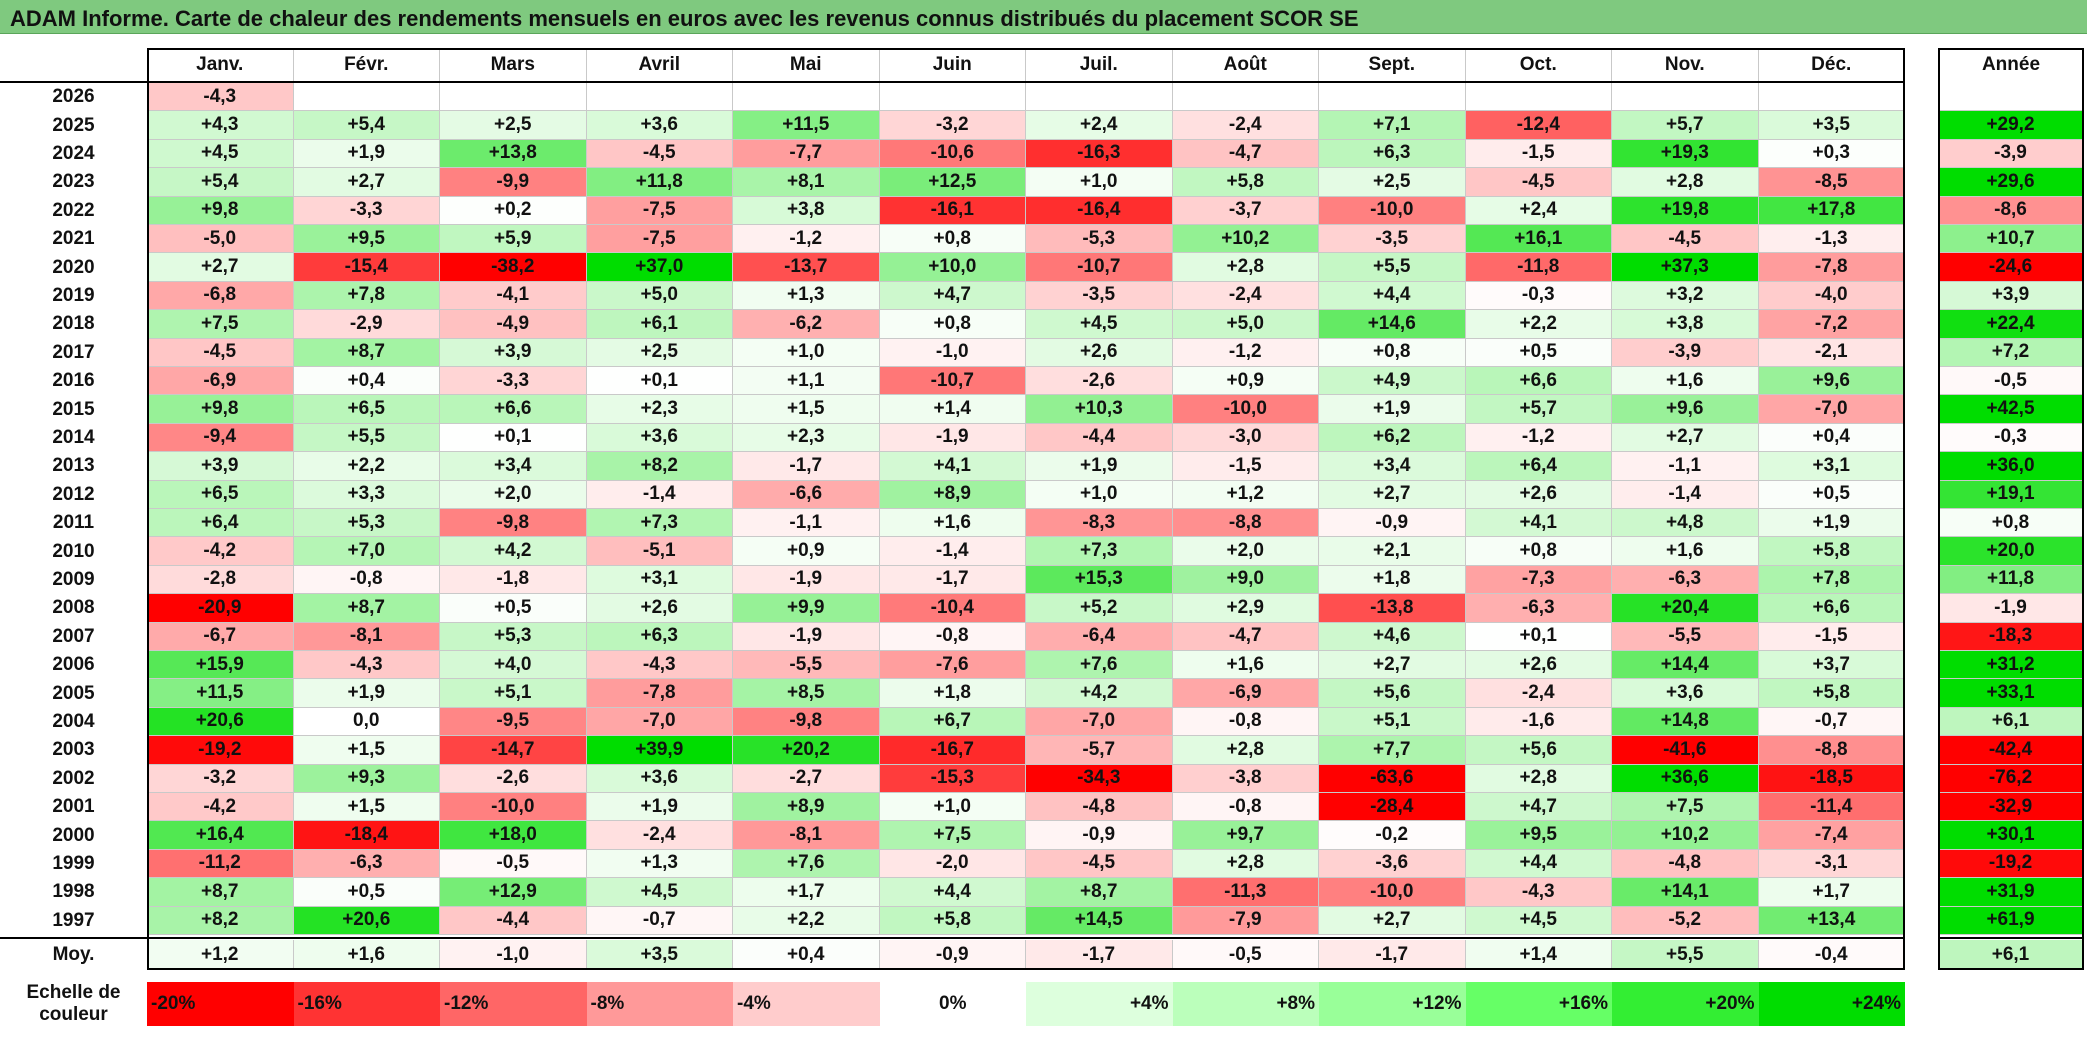 This screenshot has width=2087, height=1037. I want to click on heatmap-cell: -16,7, so click(952, 750).